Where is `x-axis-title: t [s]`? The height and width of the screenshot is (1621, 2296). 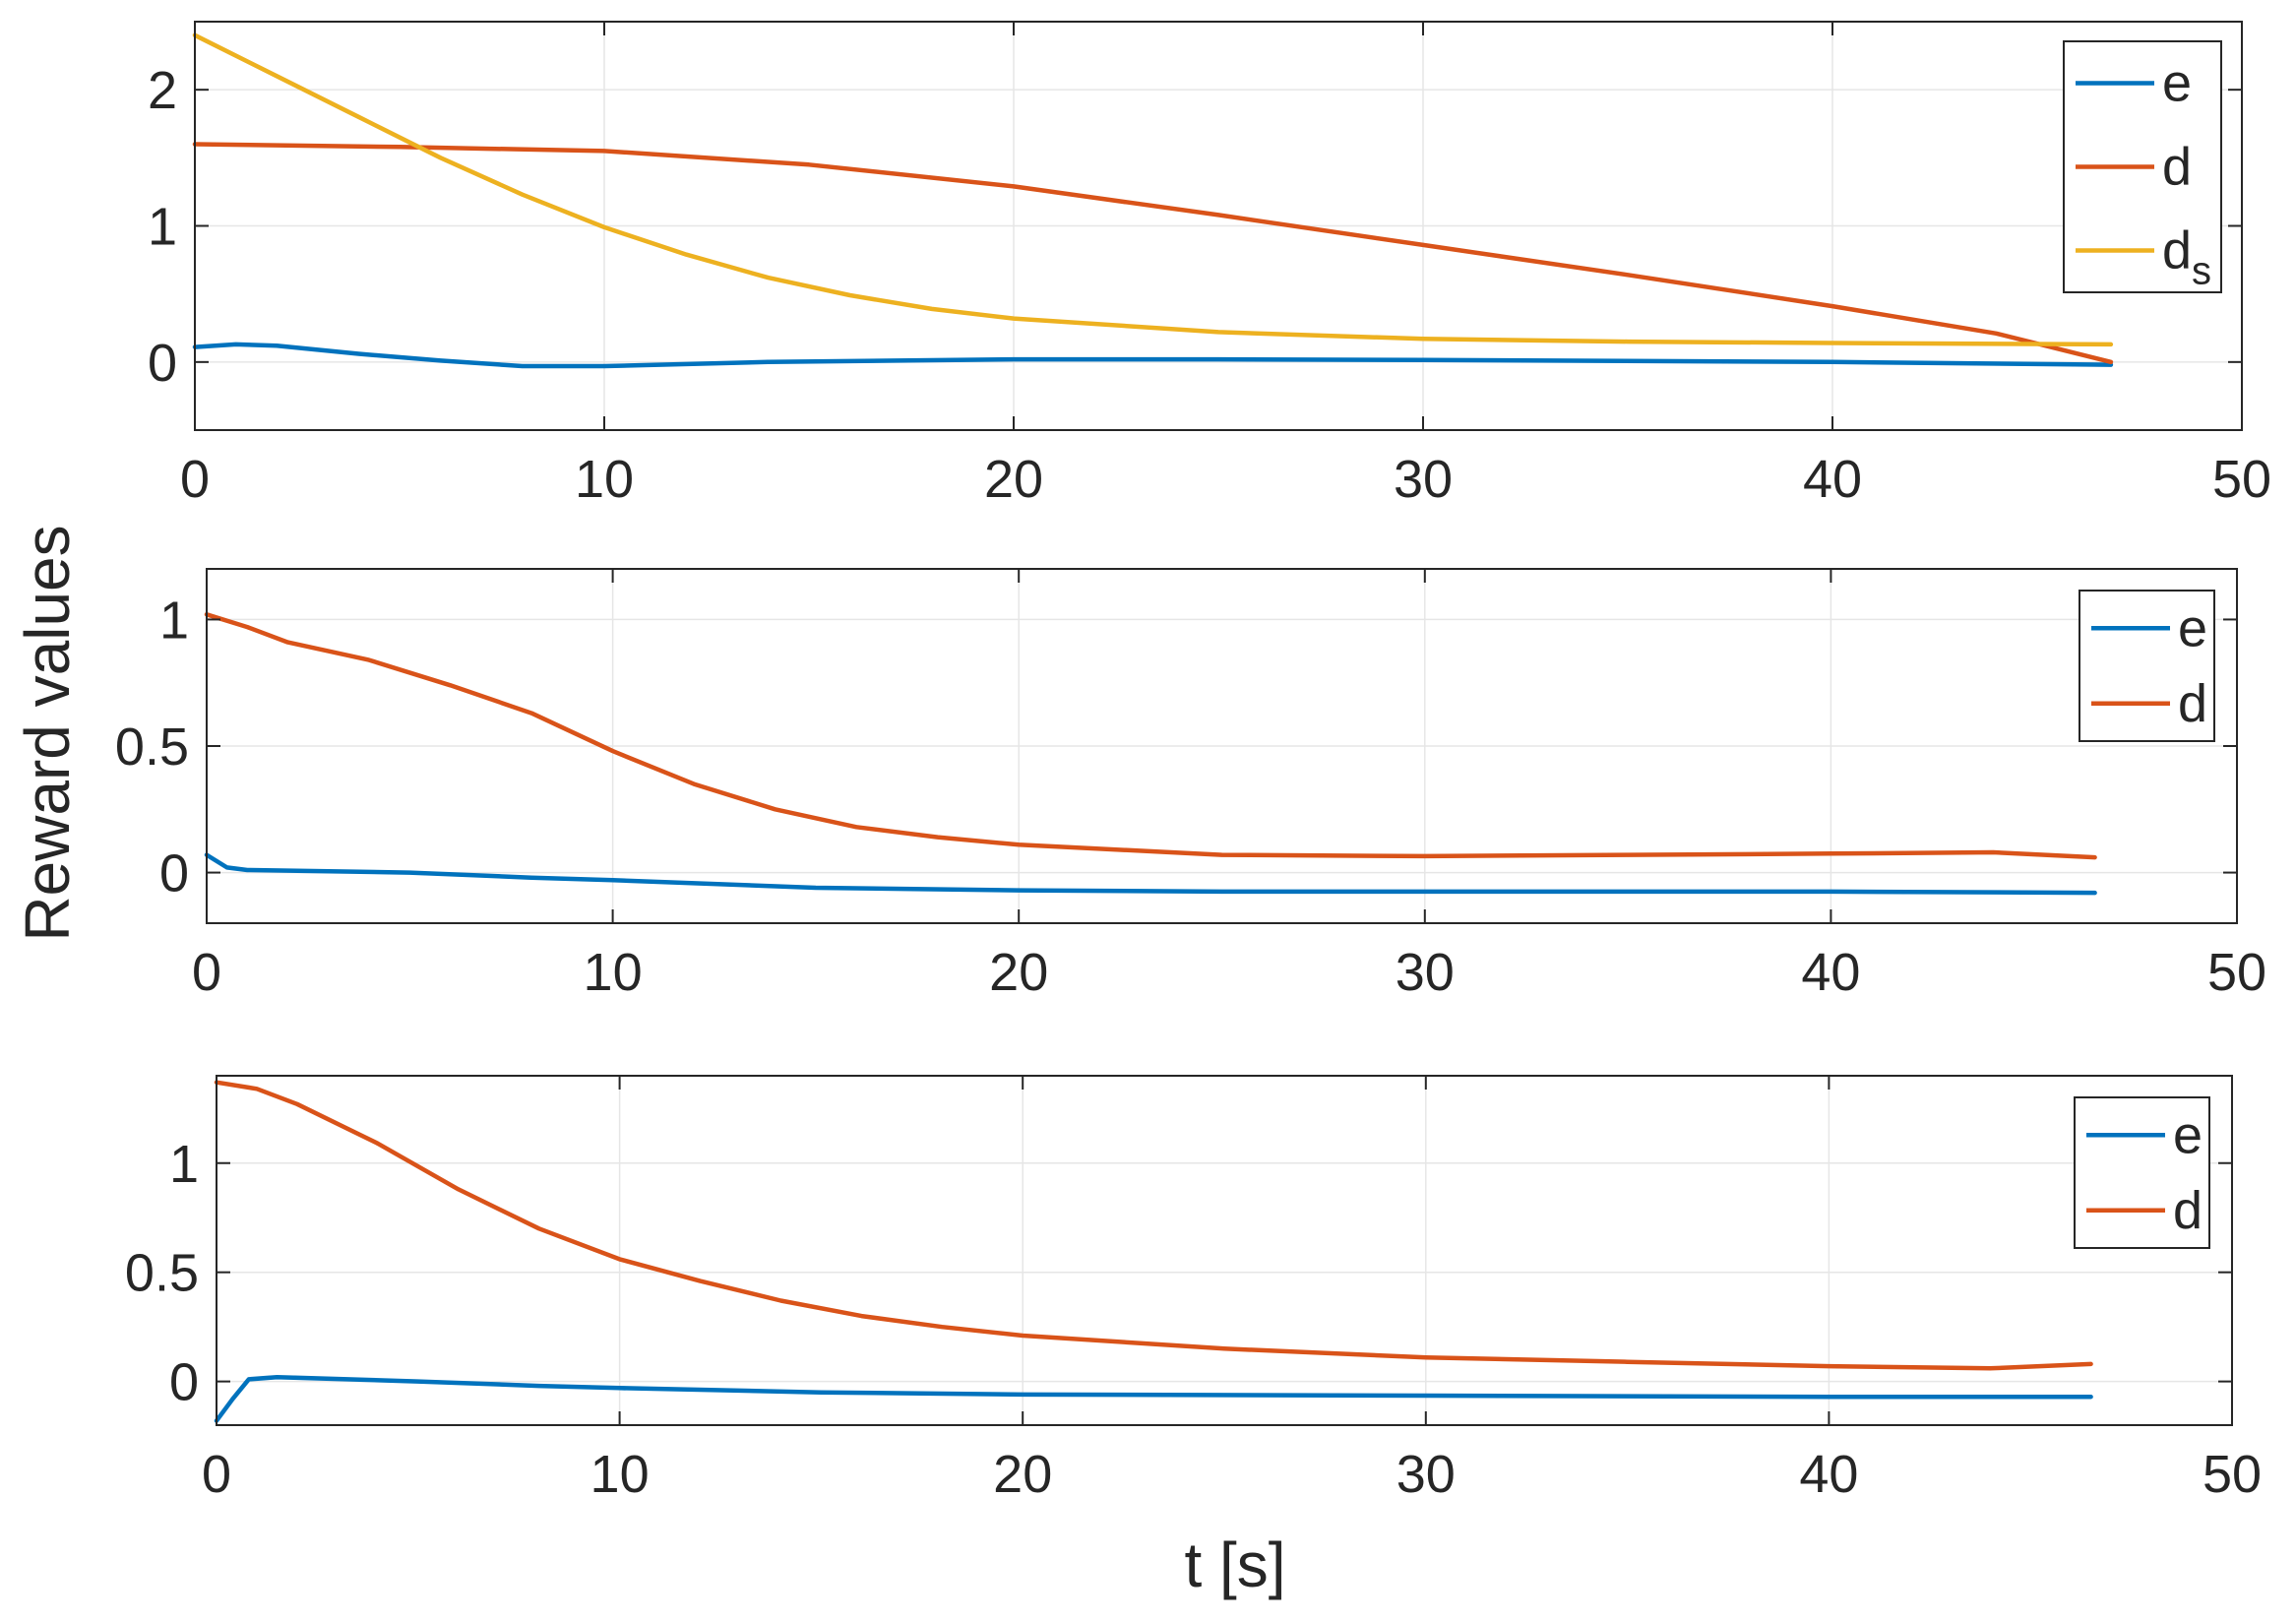
x-axis-title: t [s] is located at coordinates (1234, 1564).